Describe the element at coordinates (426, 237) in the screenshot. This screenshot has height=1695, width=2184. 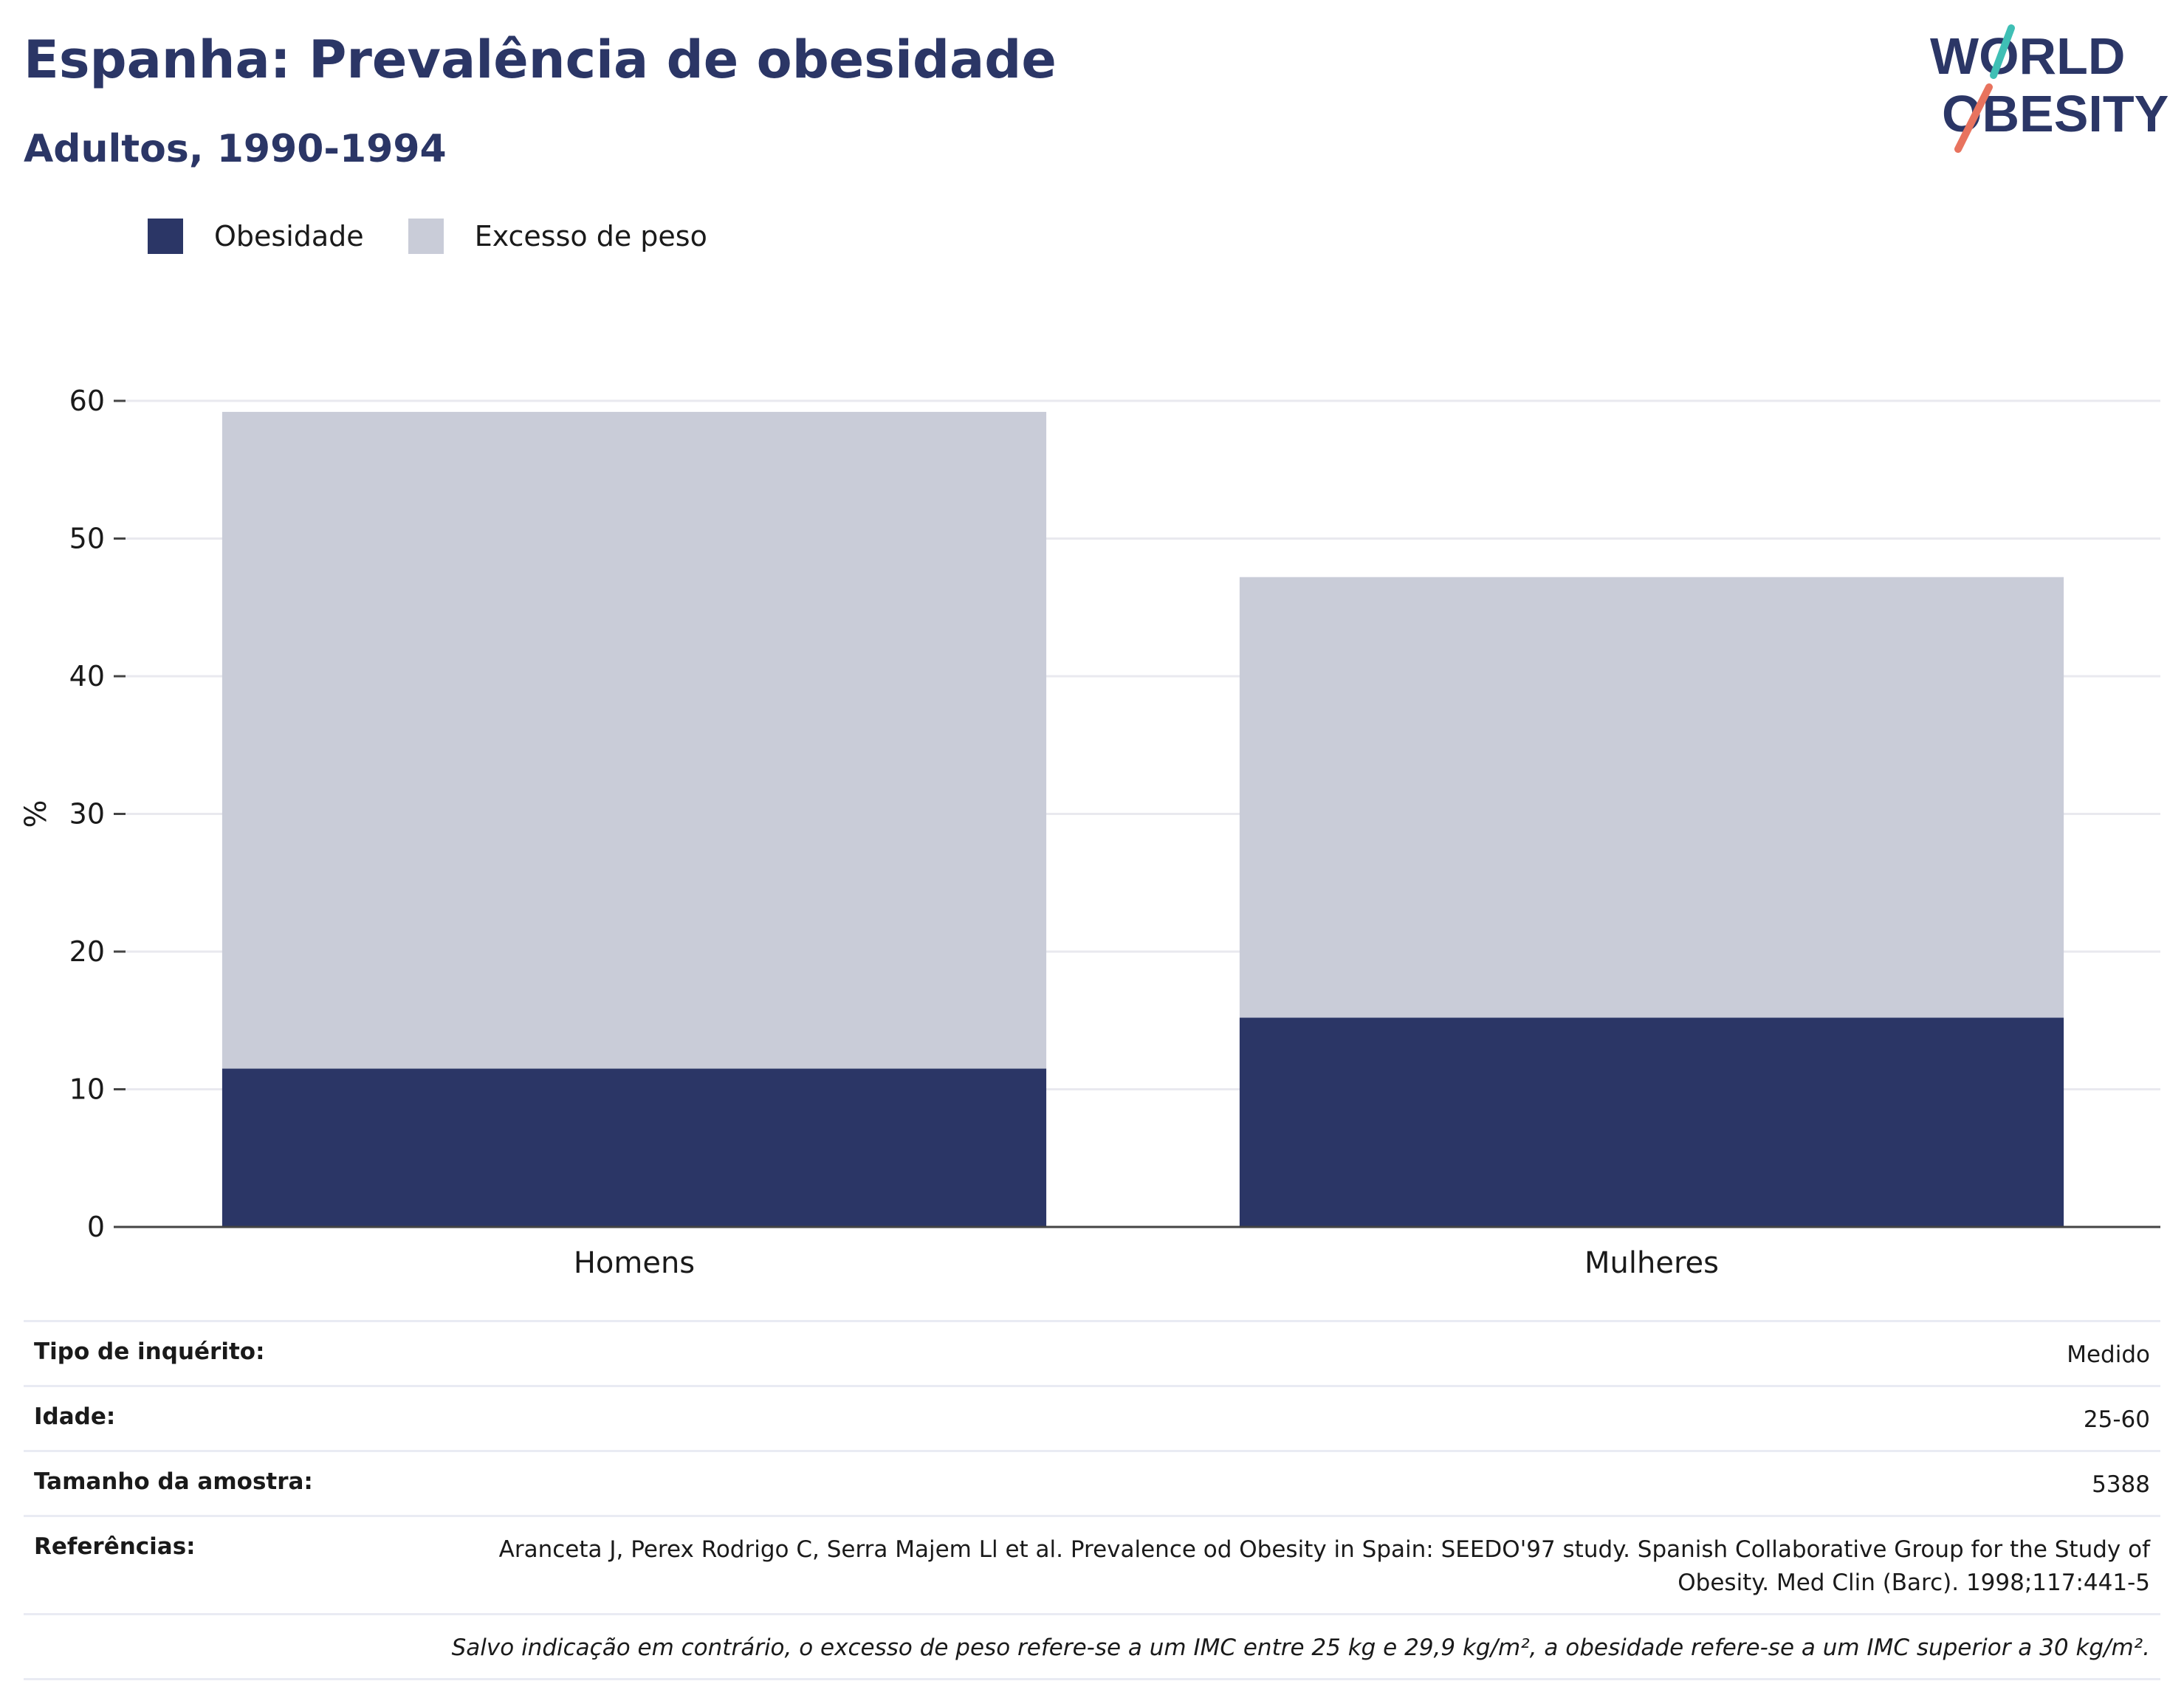
I see `legend-swatch-overweight` at that location.